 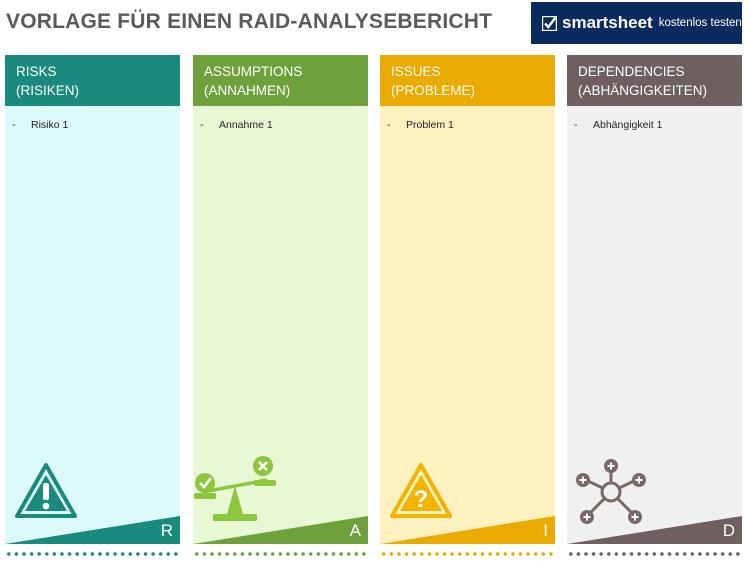 I want to click on question-warning-icon: ?, so click(x=421, y=490).